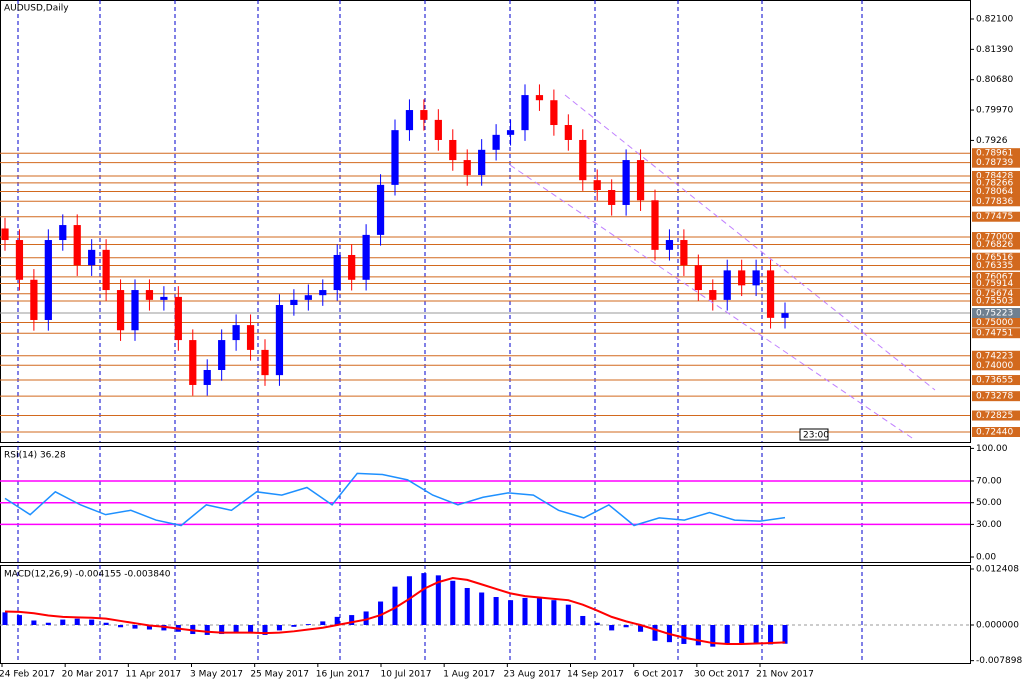 The height and width of the screenshot is (683, 1024). Describe the element at coordinates (722, 675) in the screenshot. I see `x-tick-label: 30 Oct 2017` at that location.